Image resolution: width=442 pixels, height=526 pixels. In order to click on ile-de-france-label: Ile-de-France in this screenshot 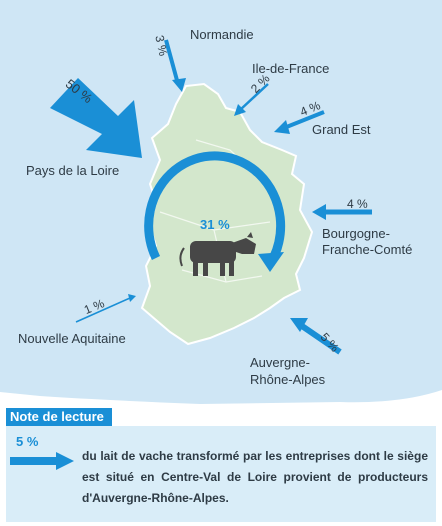, I will do `click(291, 68)`.